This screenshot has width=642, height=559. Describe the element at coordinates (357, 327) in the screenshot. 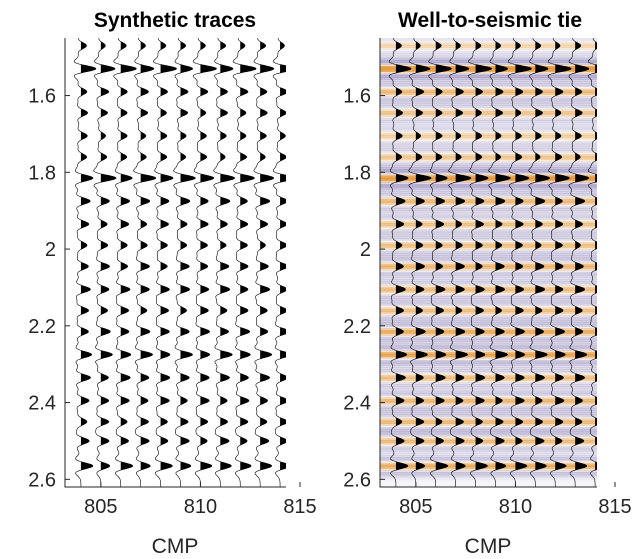

I see `y-tick-label: 2.2` at that location.